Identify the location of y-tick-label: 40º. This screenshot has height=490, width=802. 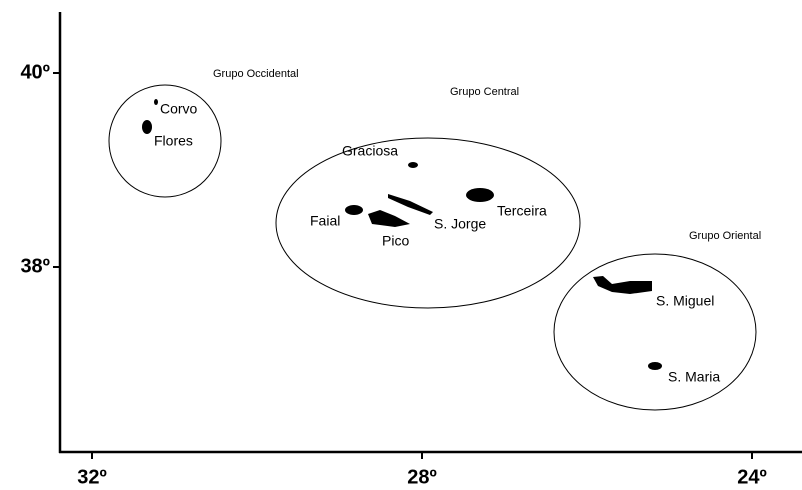
(35, 72).